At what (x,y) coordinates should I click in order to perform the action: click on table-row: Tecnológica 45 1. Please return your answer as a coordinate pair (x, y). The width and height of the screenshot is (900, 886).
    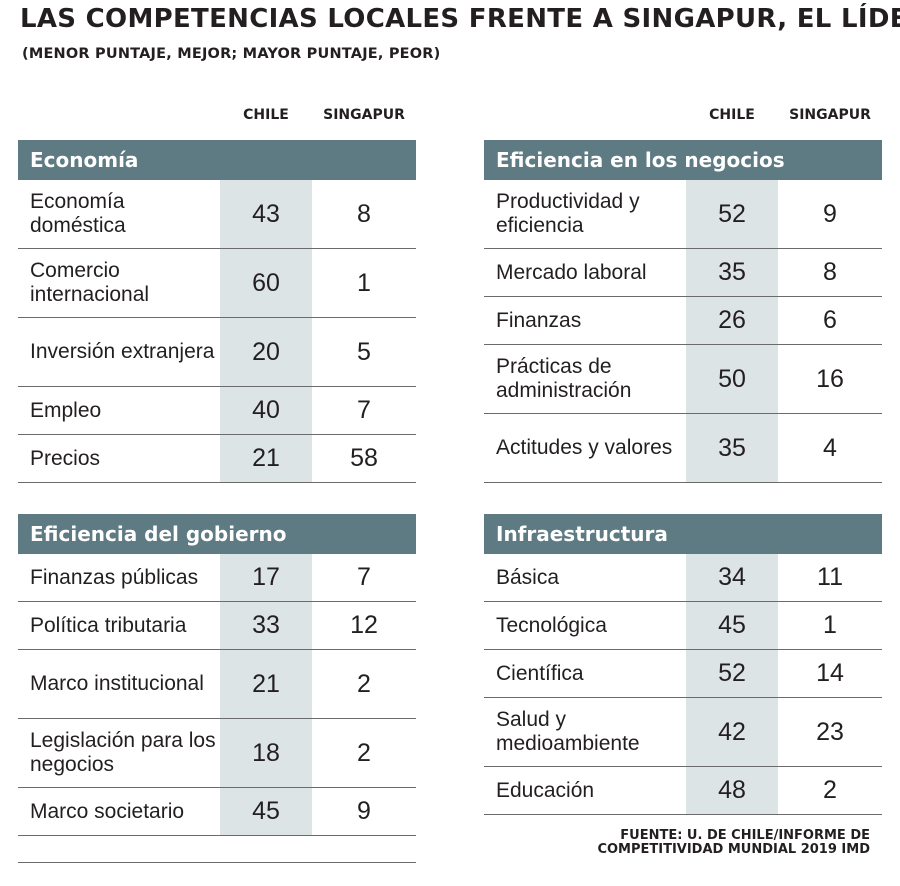
    Looking at the image, I should click on (683, 626).